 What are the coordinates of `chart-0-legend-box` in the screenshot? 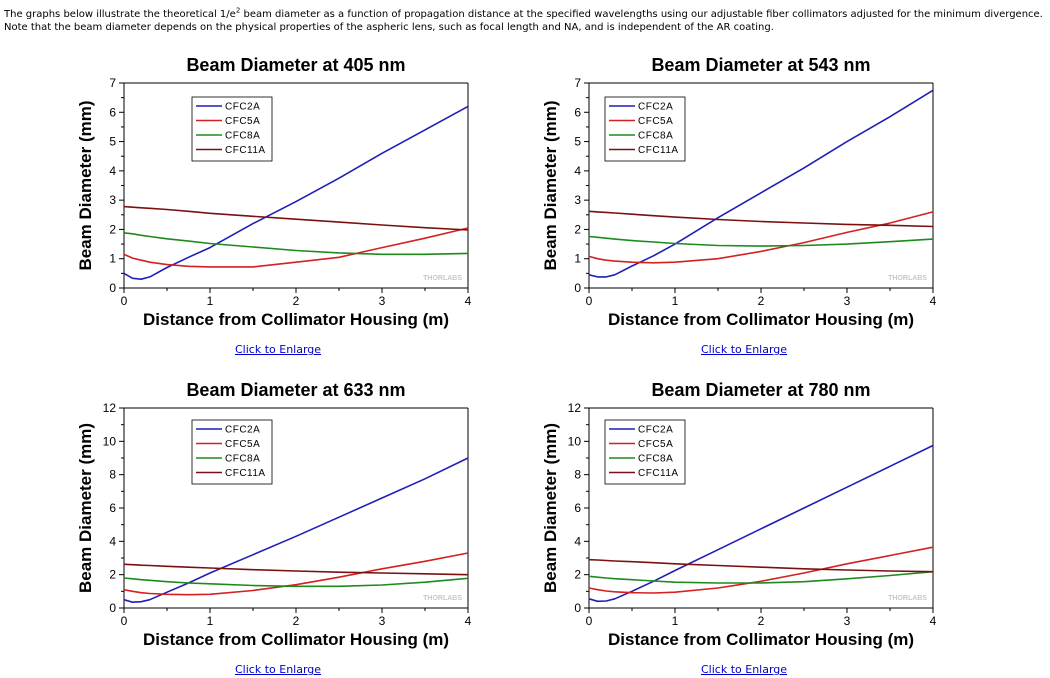 It's located at (232, 129).